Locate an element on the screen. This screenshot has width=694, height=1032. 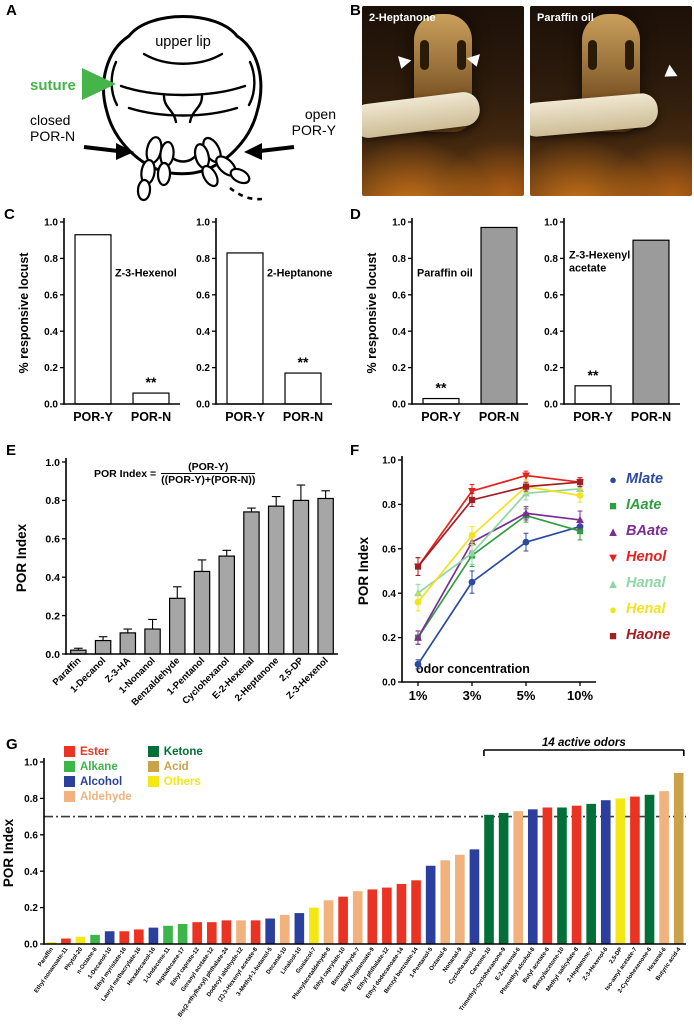
svg-text: 10% is located at coordinates (580, 695).